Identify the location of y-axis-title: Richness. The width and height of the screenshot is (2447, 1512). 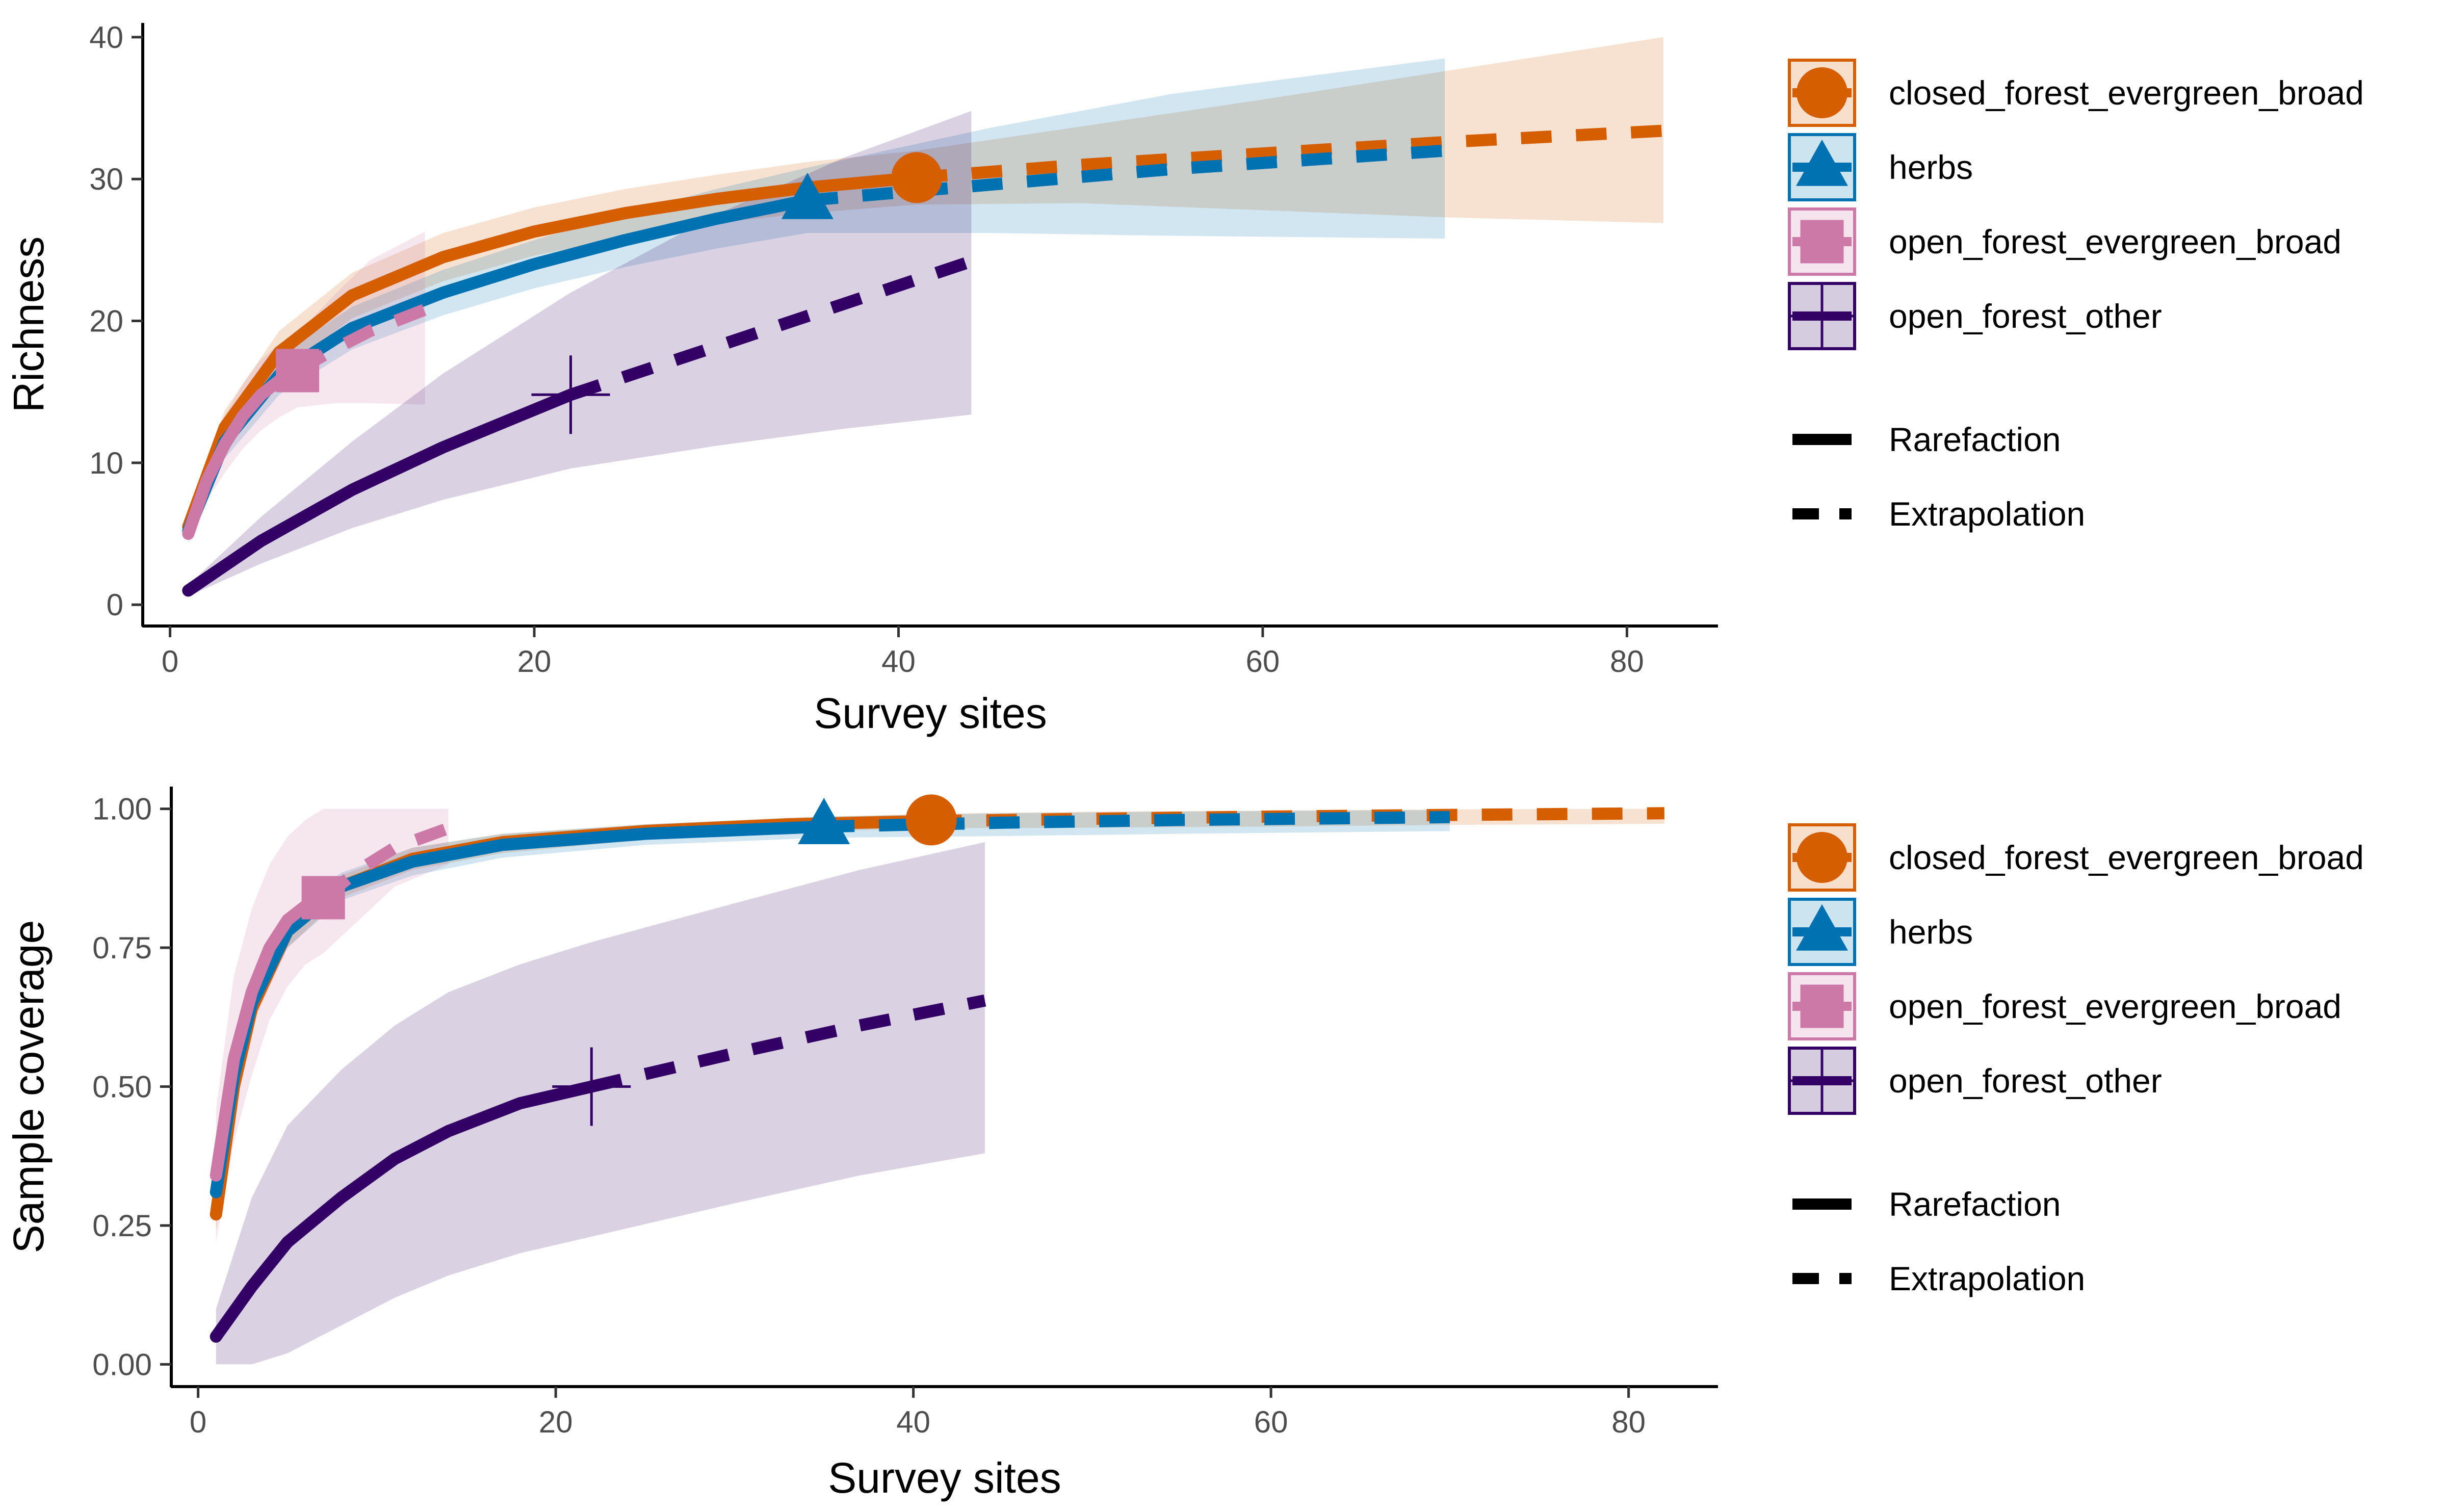
(29, 324).